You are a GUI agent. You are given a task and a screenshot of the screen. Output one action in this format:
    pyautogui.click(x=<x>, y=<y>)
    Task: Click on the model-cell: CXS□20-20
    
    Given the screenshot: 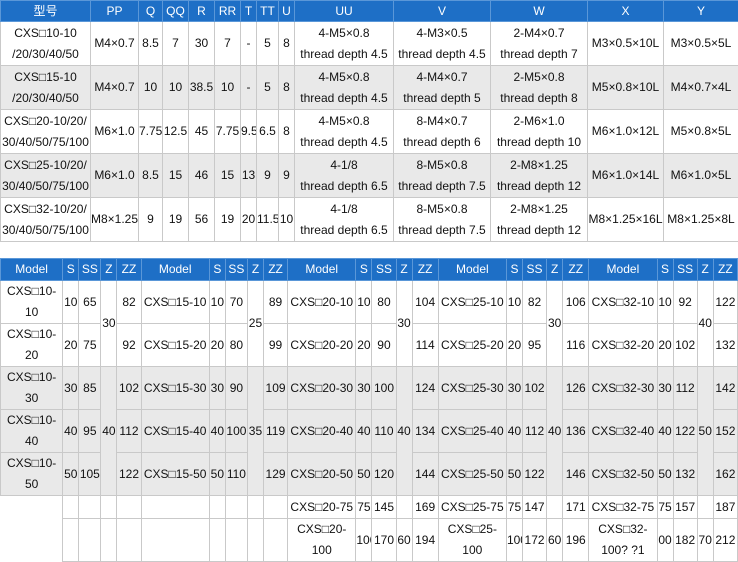 What is the action you would take?
    pyautogui.click(x=322, y=345)
    